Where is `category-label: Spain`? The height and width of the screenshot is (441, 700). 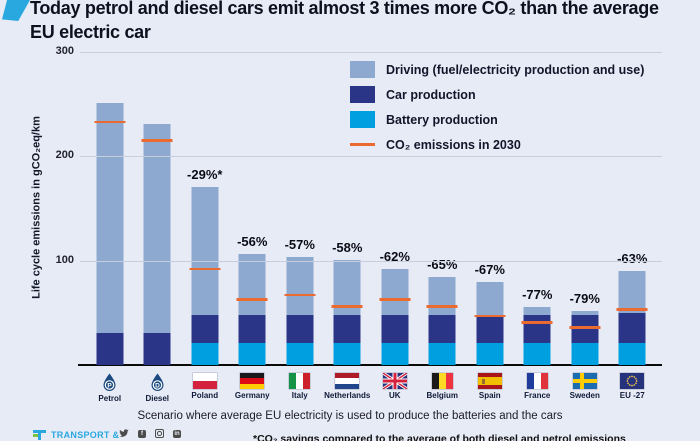
category-label: Spain is located at coordinates (489, 395).